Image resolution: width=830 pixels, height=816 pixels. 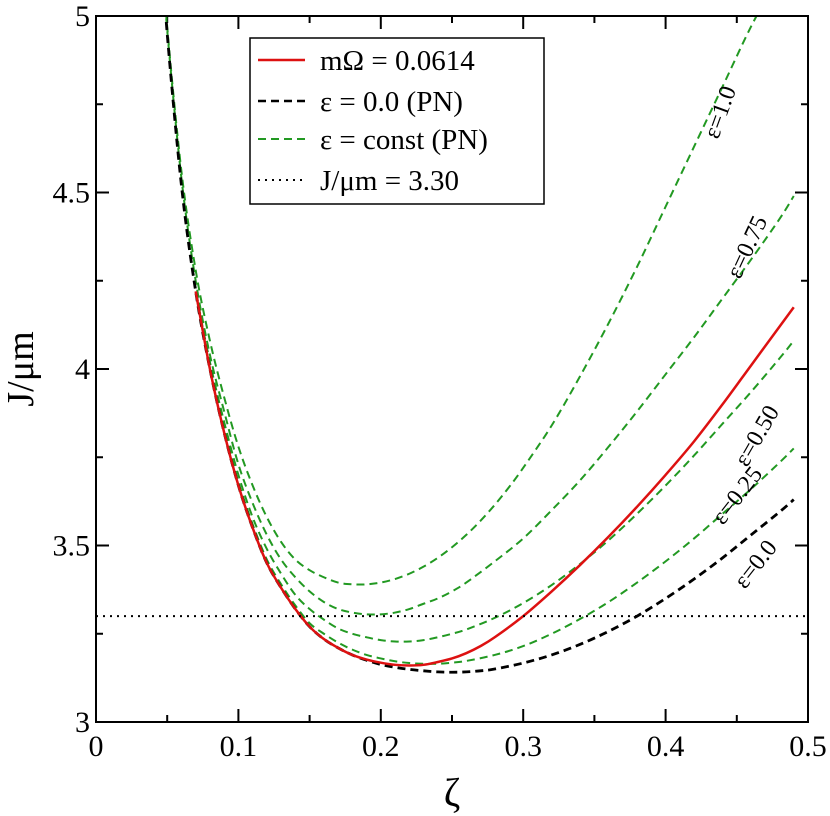 What do you see at coordinates (808, 746) in the screenshot?
I see `x-tick-label: 0.5` at bounding box center [808, 746].